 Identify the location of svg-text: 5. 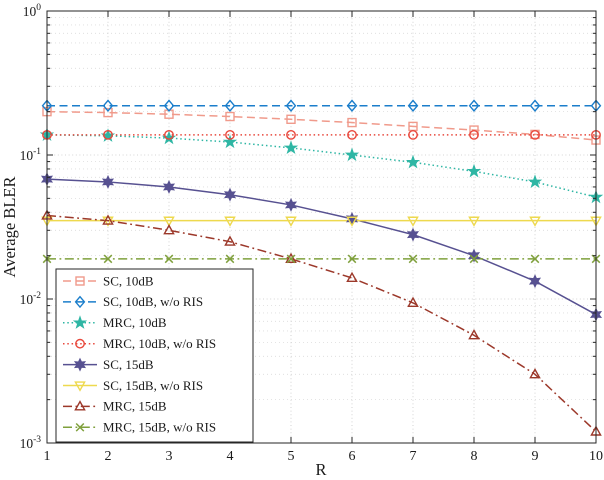
(291, 456).